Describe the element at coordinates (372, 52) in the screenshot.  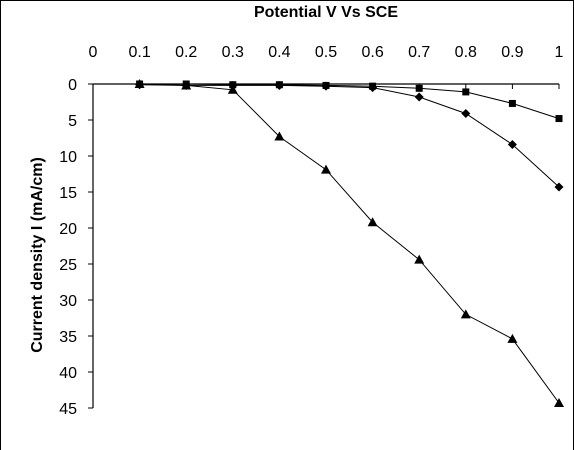
I see `x-tick-label: 0.6` at that location.